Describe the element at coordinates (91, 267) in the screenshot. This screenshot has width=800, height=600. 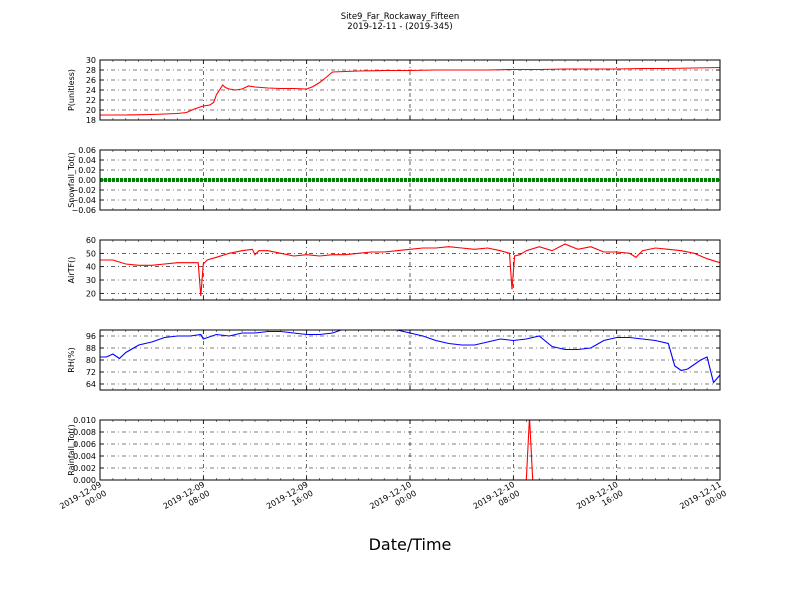
I see `y-tick-label: 40` at that location.